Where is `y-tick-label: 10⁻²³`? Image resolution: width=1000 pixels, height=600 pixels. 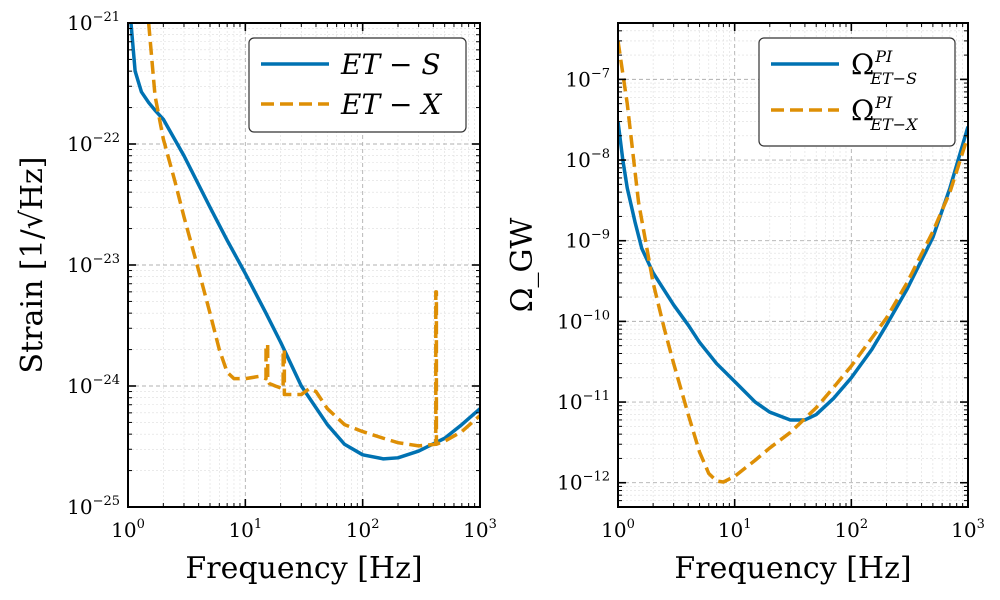 y-tick-label: 10⁻²³ is located at coordinates (93, 264).